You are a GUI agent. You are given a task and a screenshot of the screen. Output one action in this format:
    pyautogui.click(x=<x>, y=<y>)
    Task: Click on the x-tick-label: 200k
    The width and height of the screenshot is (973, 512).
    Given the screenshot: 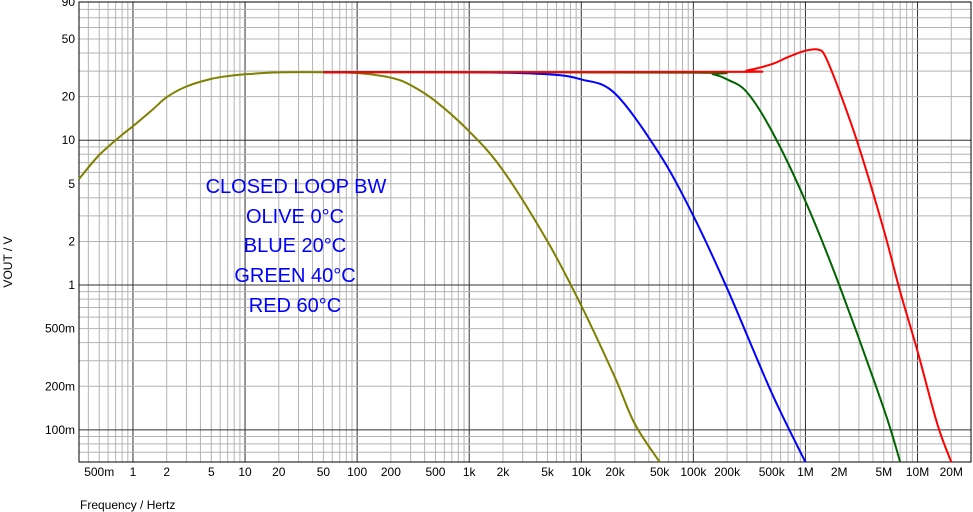 What is the action you would take?
    pyautogui.click(x=727, y=472)
    